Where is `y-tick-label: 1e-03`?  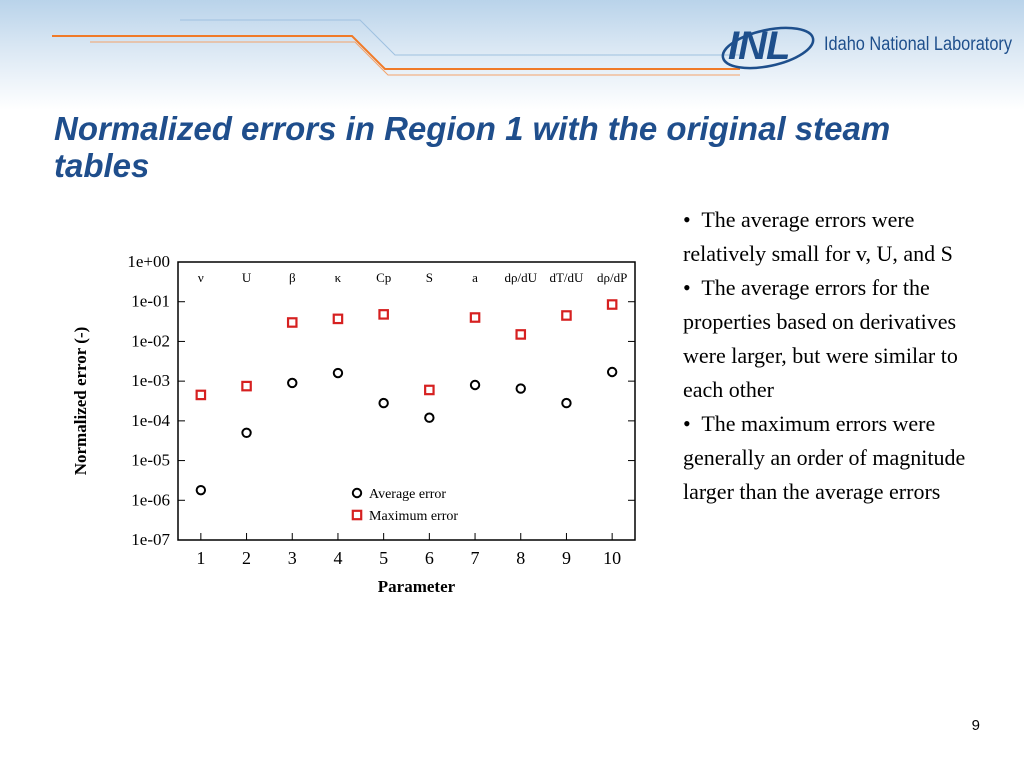
y-tick-label: 1e-03 is located at coordinates (150, 380).